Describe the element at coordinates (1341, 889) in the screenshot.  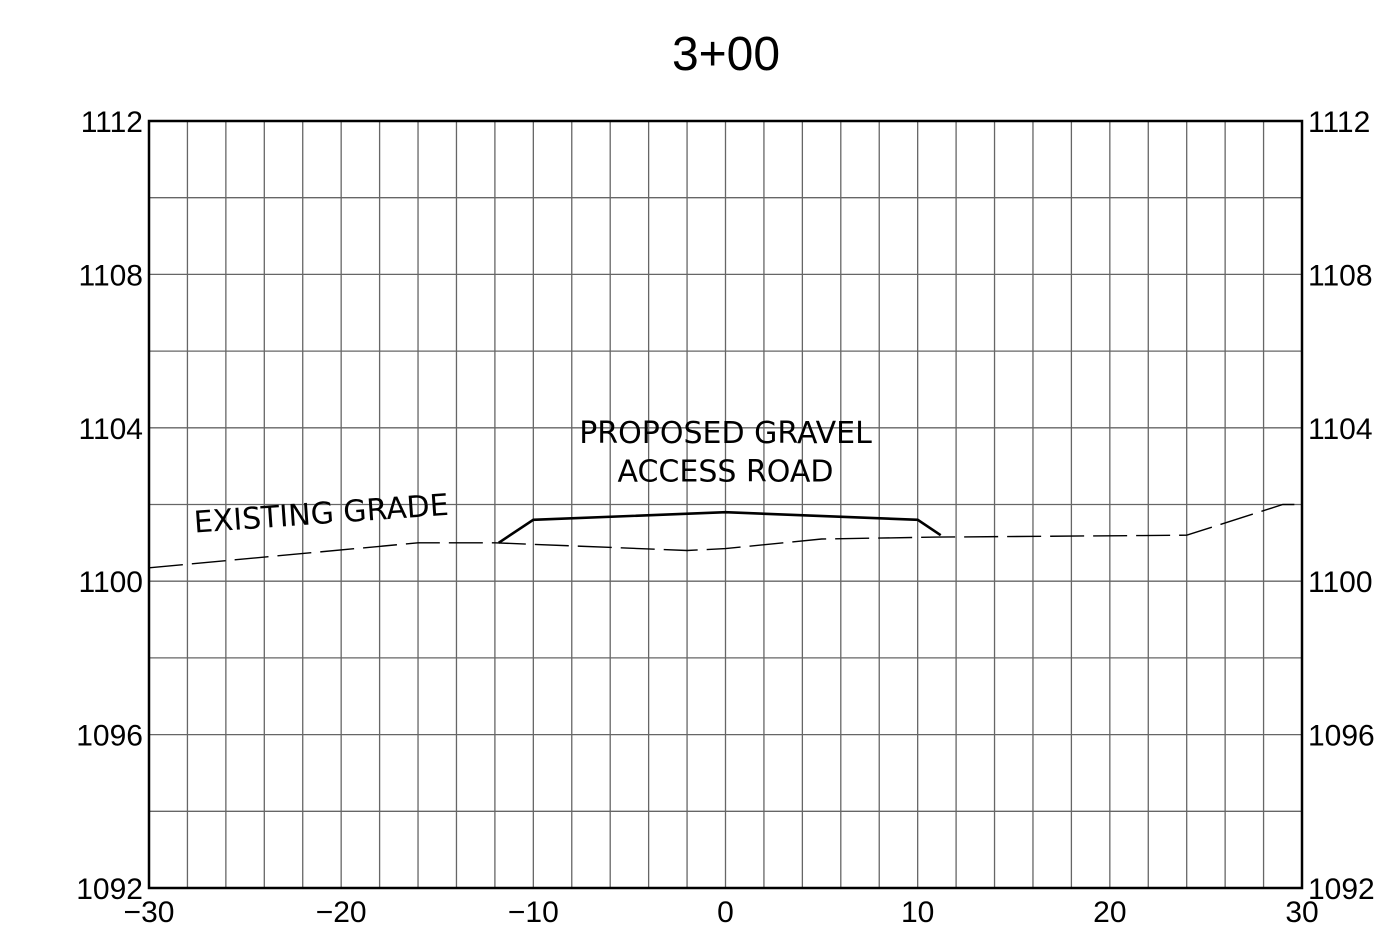
I see `y-tick-label-right: 1092` at that location.